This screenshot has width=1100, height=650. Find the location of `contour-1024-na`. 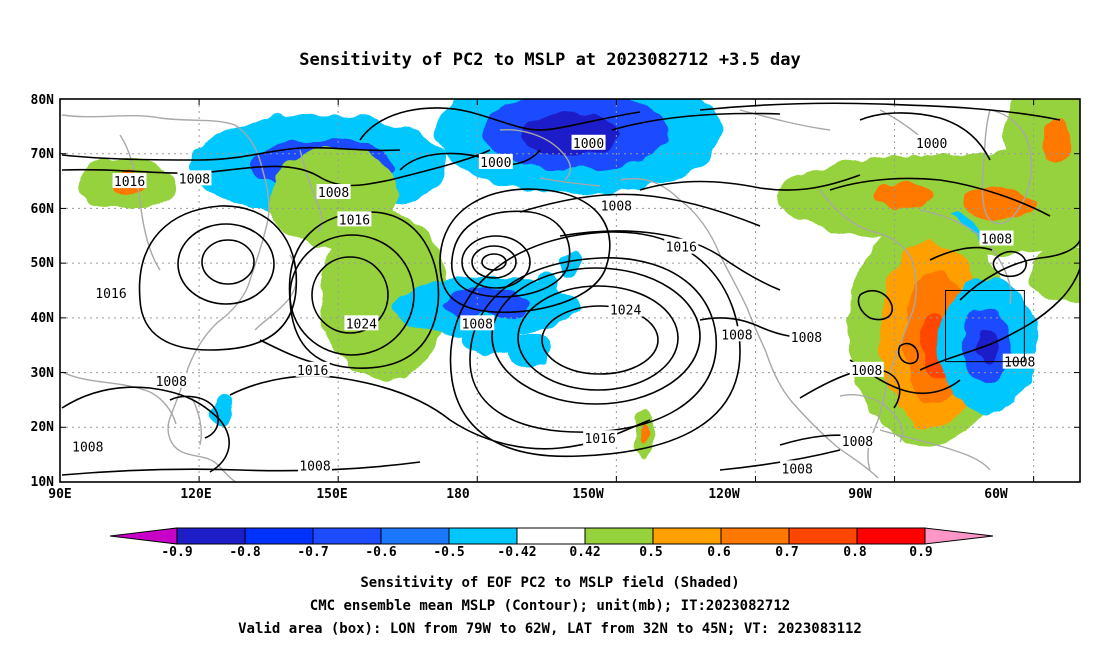

contour-1024-na is located at coordinates (696, 121).